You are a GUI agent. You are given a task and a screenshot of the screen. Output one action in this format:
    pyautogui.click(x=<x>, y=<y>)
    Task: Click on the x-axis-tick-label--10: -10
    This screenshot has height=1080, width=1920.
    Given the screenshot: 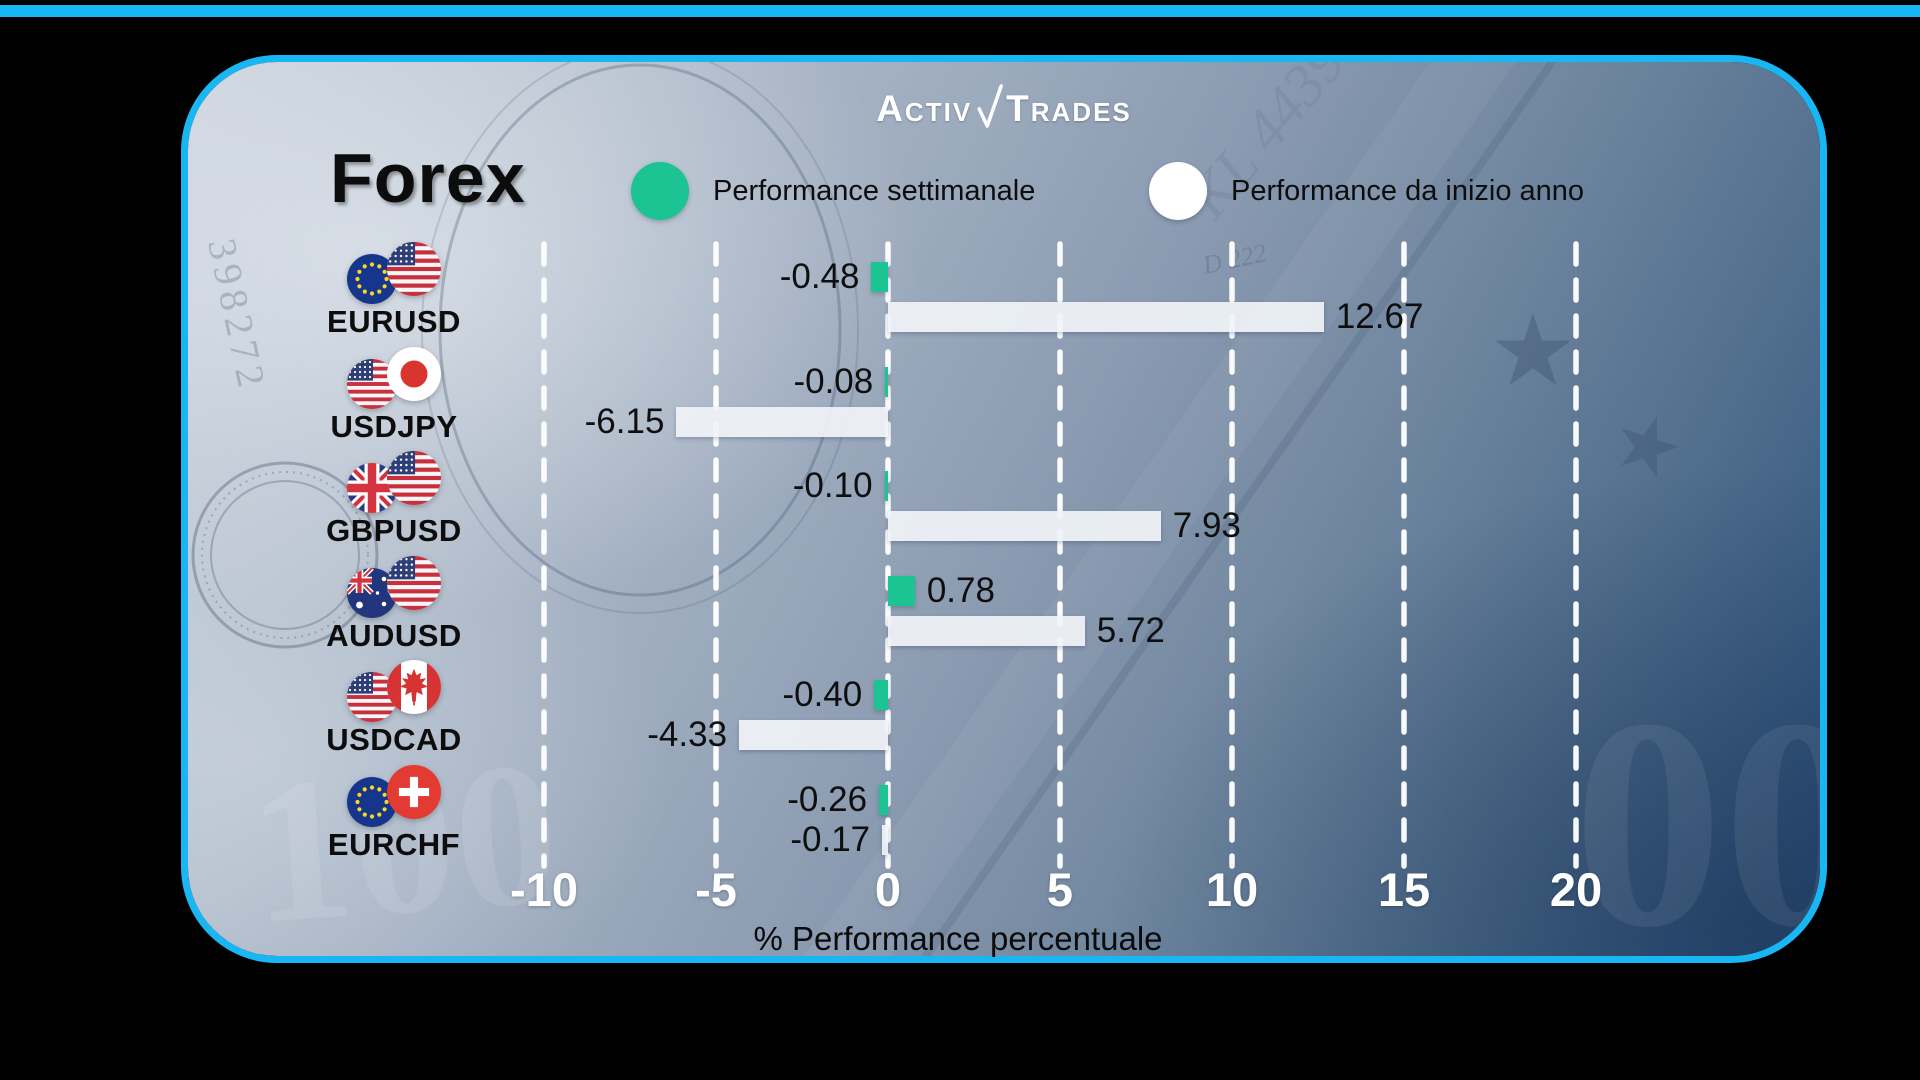 What is the action you would take?
    pyautogui.click(x=544, y=889)
    